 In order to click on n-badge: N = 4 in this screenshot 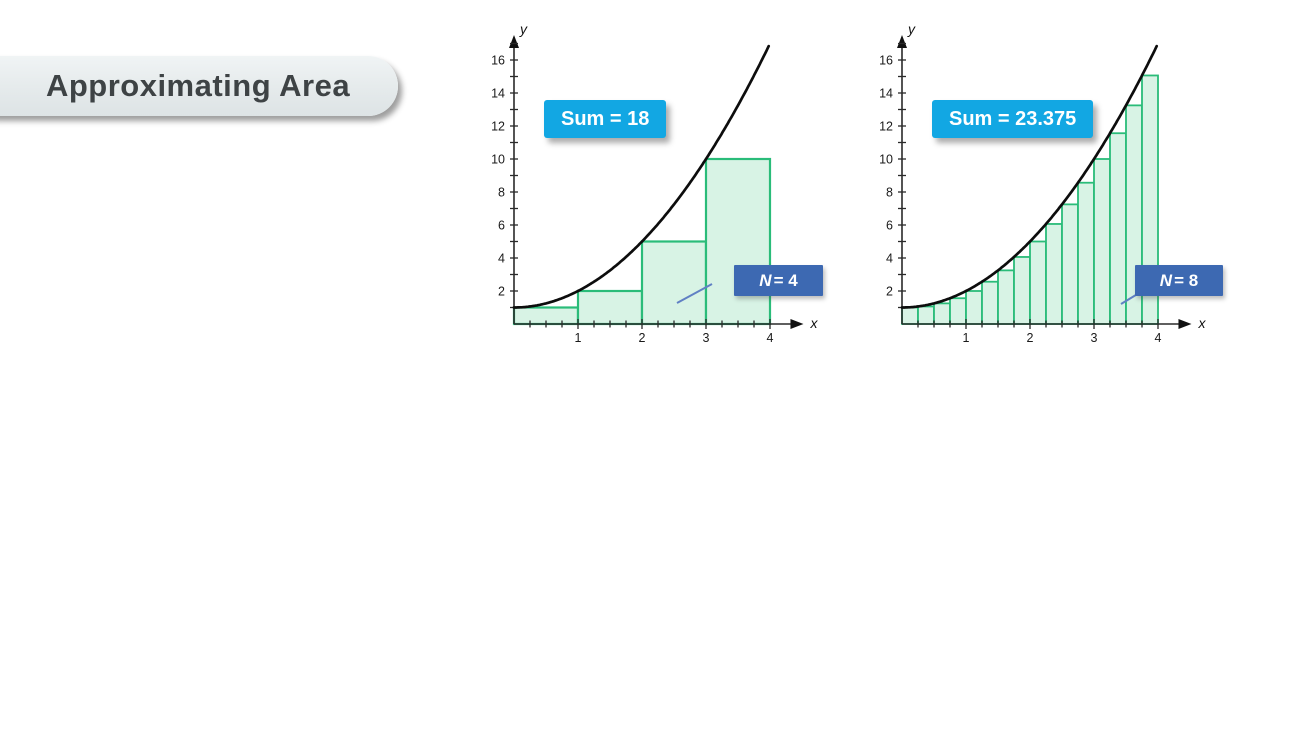, I will do `click(778, 280)`.